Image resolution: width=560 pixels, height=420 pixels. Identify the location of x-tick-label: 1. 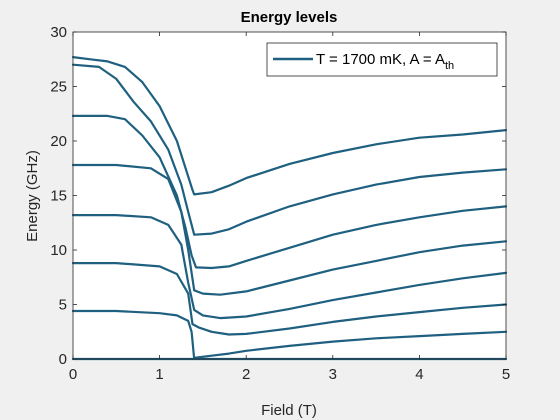
(159, 374).